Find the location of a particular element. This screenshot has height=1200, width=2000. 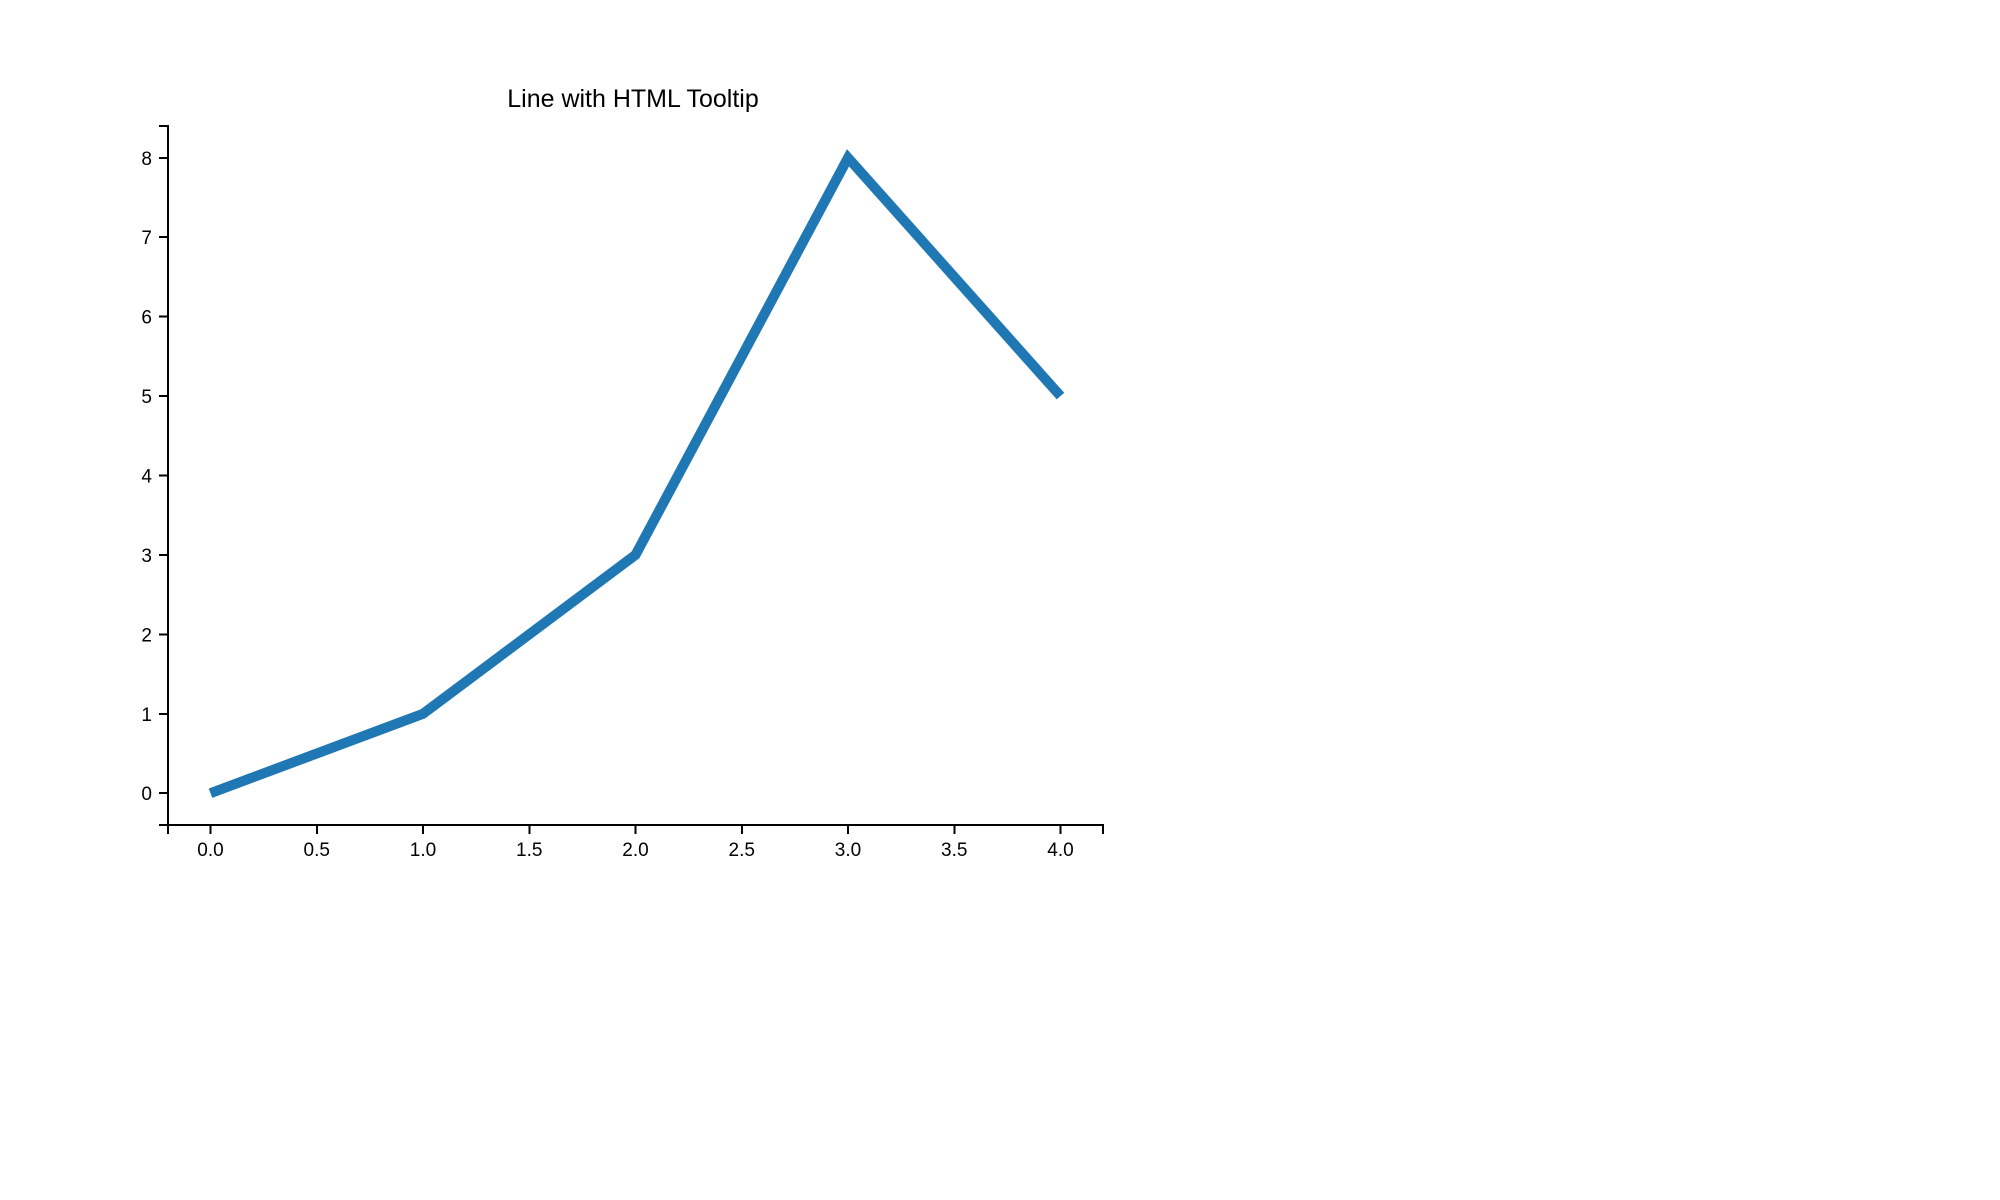

y-tick-label: 8 is located at coordinates (146, 159).